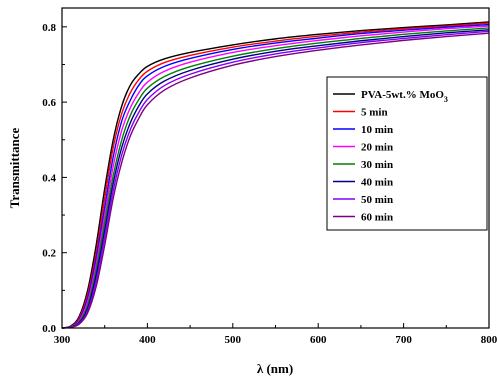 Image resolution: width=497 pixels, height=382 pixels. What do you see at coordinates (377, 165) in the screenshot?
I see `legend-label-4: 30 min` at bounding box center [377, 165].